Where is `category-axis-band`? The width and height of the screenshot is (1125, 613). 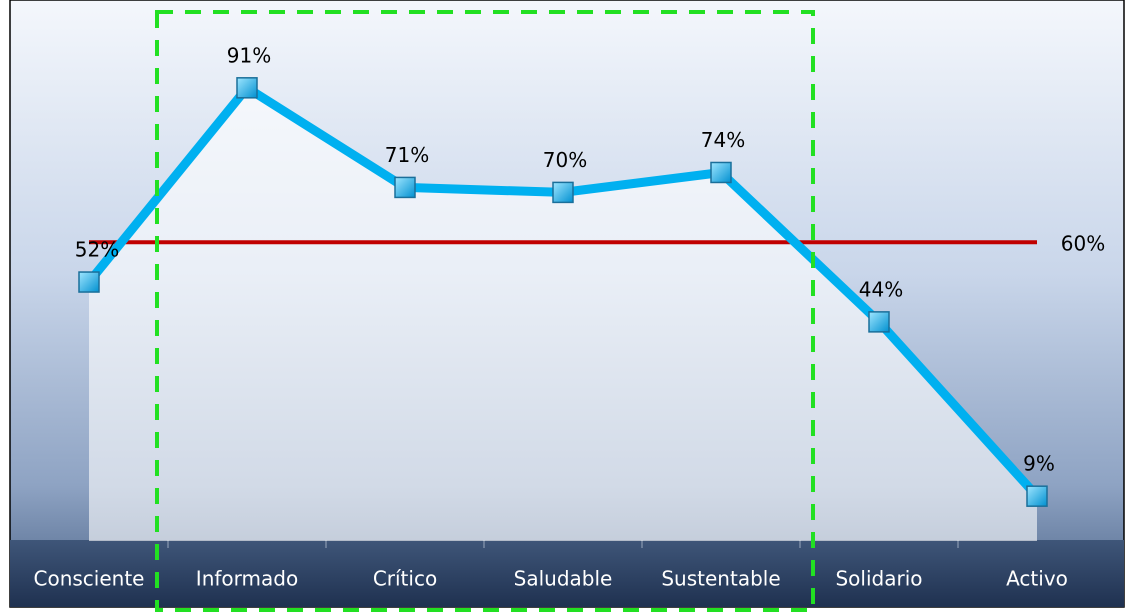
category-axis-band is located at coordinates (567, 573).